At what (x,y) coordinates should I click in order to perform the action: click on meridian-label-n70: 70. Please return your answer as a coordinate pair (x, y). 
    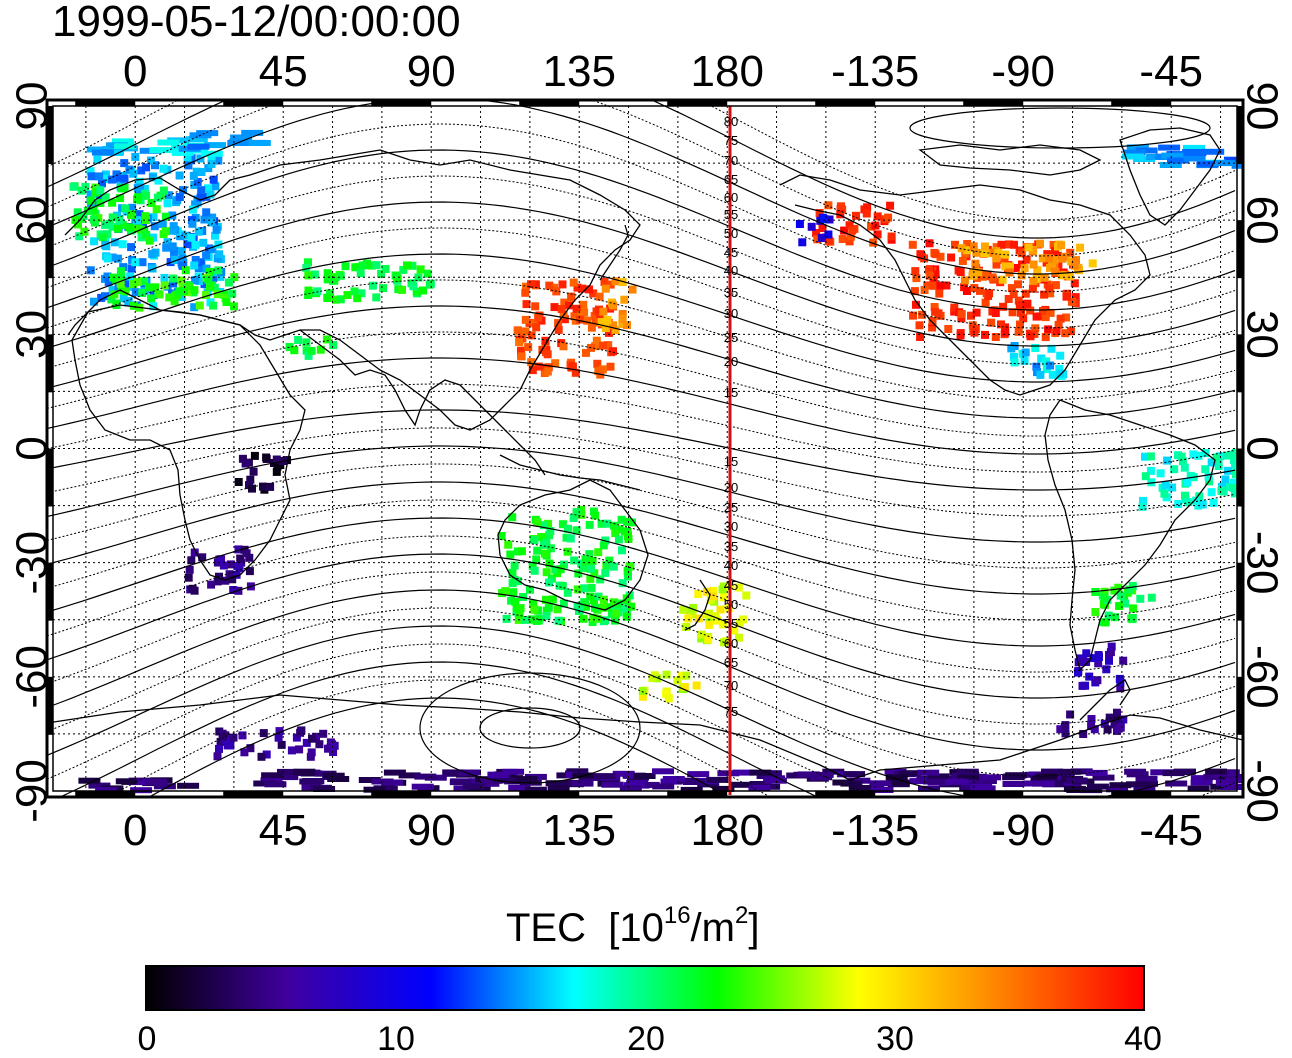
    Looking at the image, I should click on (731, 160).